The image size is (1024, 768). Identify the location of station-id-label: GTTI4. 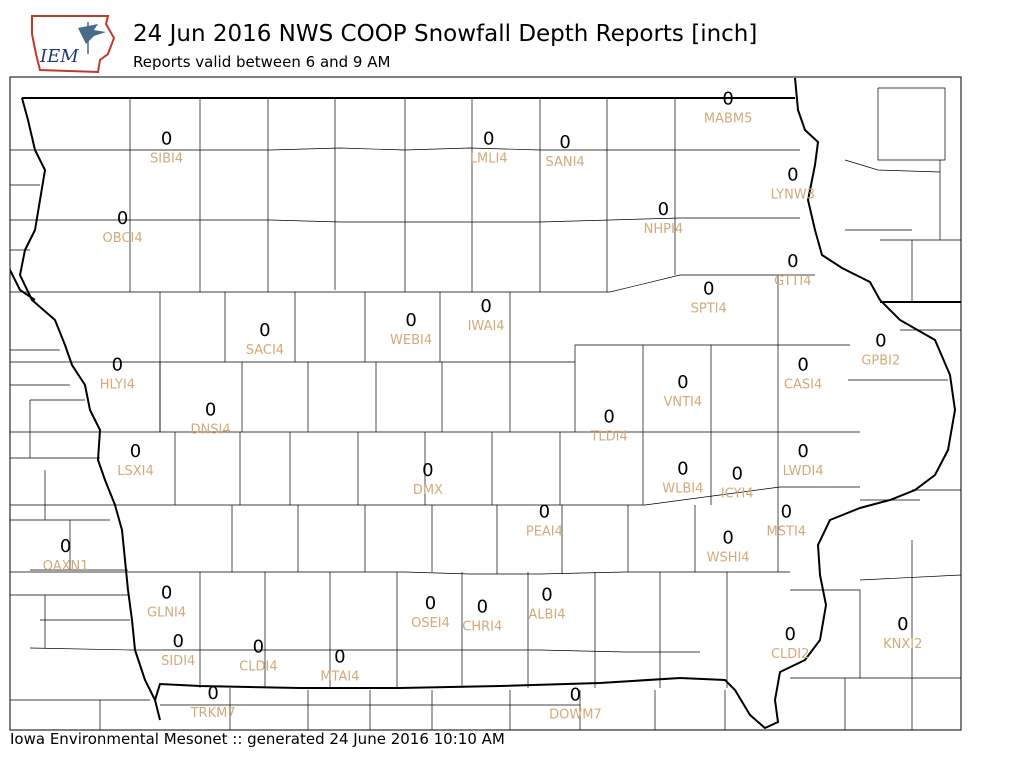
(792, 281).